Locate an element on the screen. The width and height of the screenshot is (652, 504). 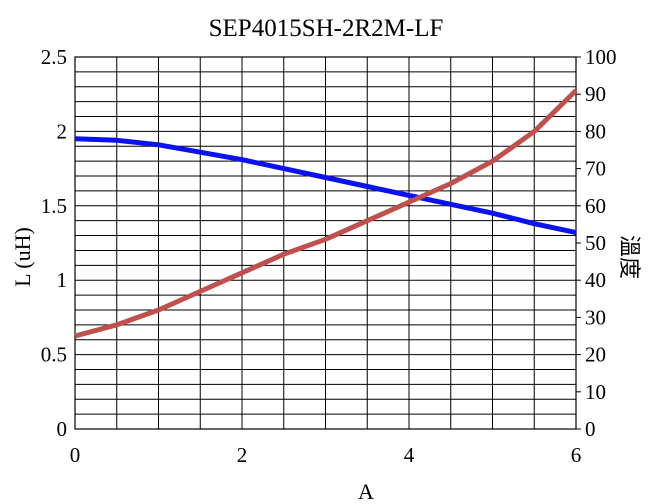
x-tick-label: 0 is located at coordinates (75, 455).